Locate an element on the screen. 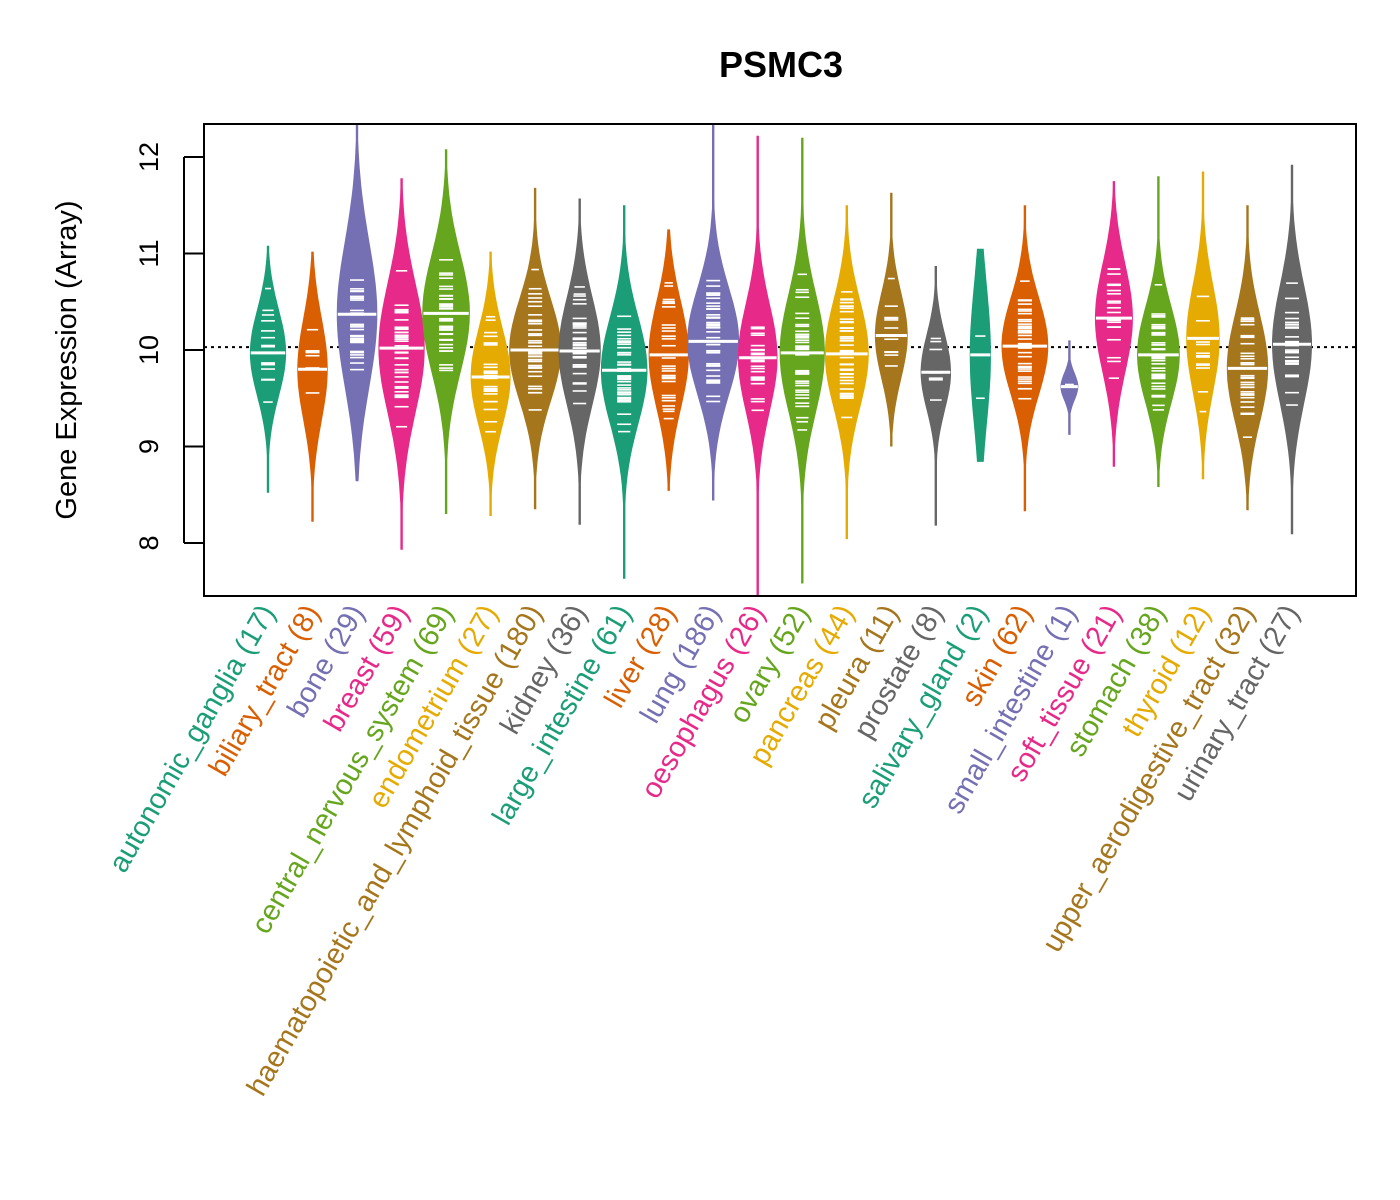 This screenshot has width=1400, height=1200. violin-upper-aerodigestive-tract is located at coordinates (1247, 358).